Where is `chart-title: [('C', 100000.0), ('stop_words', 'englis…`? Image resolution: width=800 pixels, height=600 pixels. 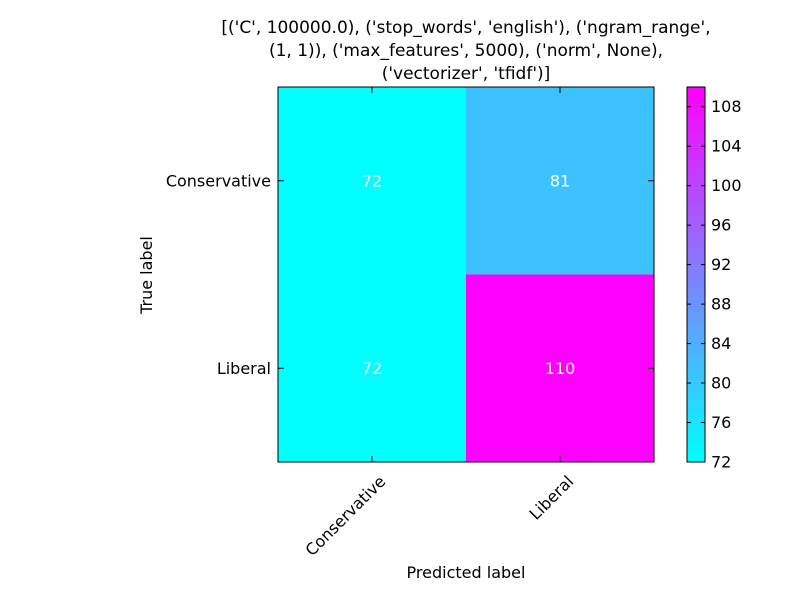 chart-title: [('C', 100000.0), ('stop_words', 'englis… is located at coordinates (465, 51).